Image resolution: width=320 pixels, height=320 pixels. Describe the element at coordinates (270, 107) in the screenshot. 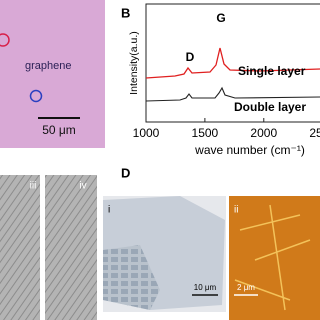

I see `series-label: Double layer` at that location.